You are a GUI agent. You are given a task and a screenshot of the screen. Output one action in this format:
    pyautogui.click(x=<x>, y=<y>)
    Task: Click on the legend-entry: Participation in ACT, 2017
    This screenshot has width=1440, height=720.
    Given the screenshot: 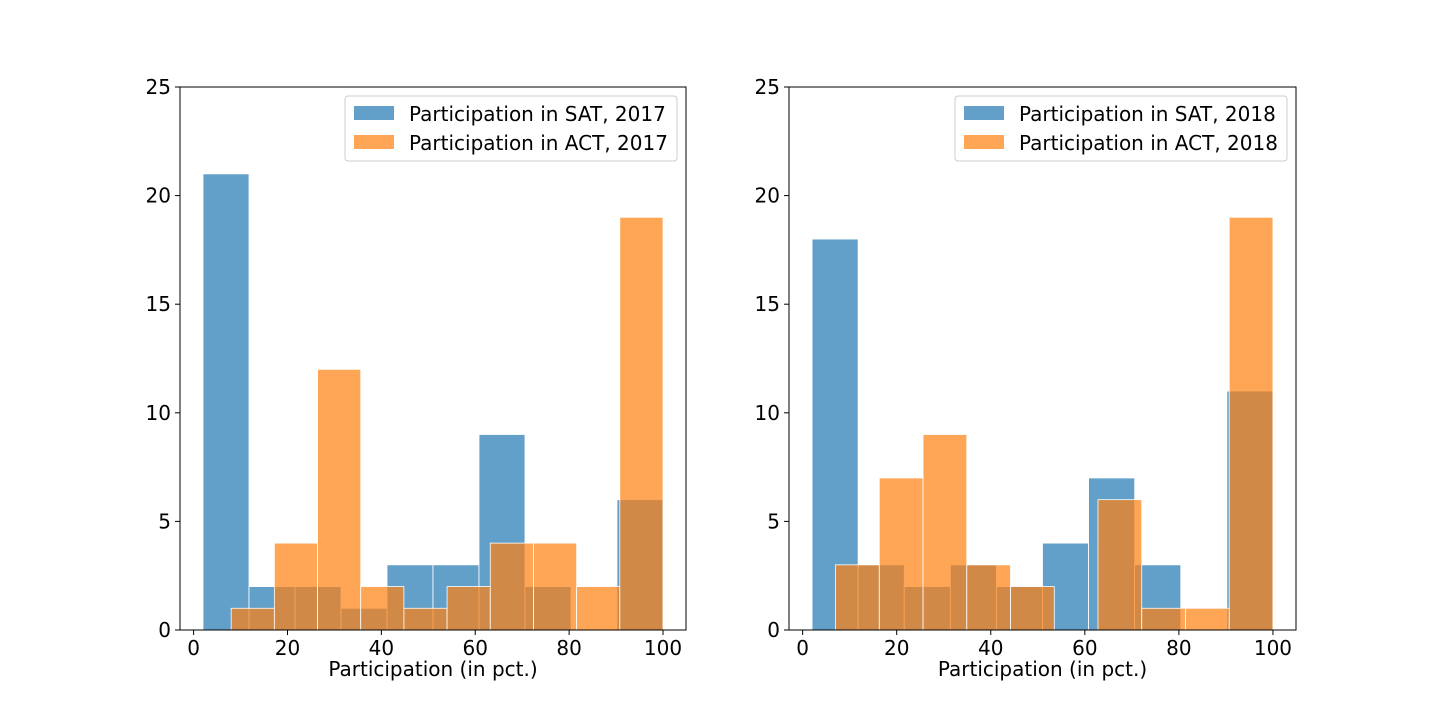 What is the action you would take?
    pyautogui.click(x=538, y=143)
    